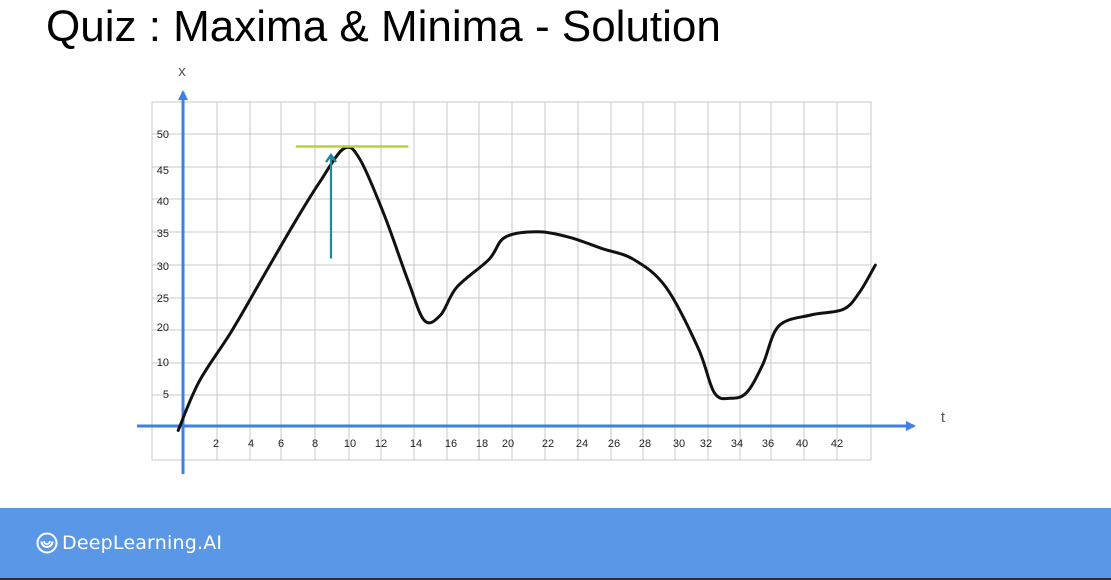  What do you see at coordinates (802, 444) in the screenshot?
I see `x-tick-label: 40` at bounding box center [802, 444].